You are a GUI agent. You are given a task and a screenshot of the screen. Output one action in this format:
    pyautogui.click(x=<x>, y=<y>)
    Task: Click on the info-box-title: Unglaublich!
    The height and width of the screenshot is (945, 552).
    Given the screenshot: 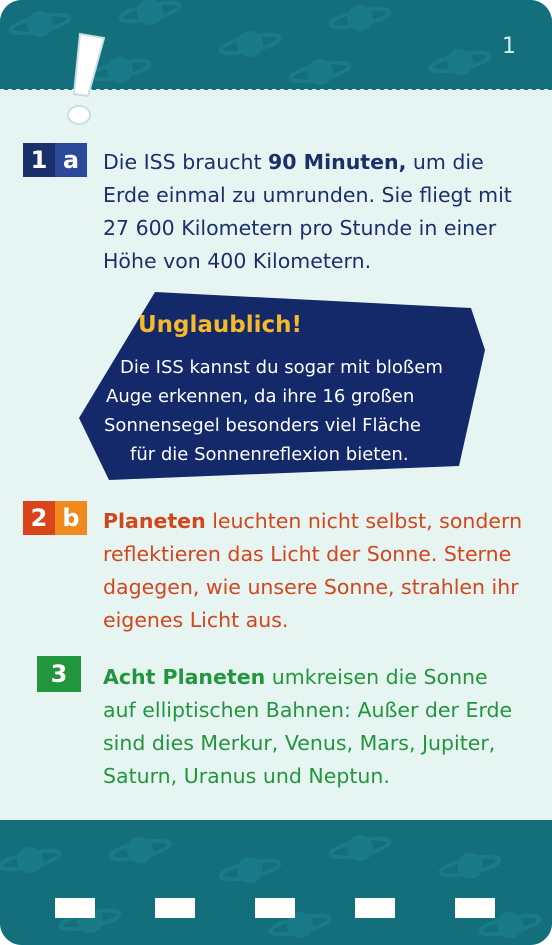 What is the action you would take?
    pyautogui.click(x=220, y=325)
    